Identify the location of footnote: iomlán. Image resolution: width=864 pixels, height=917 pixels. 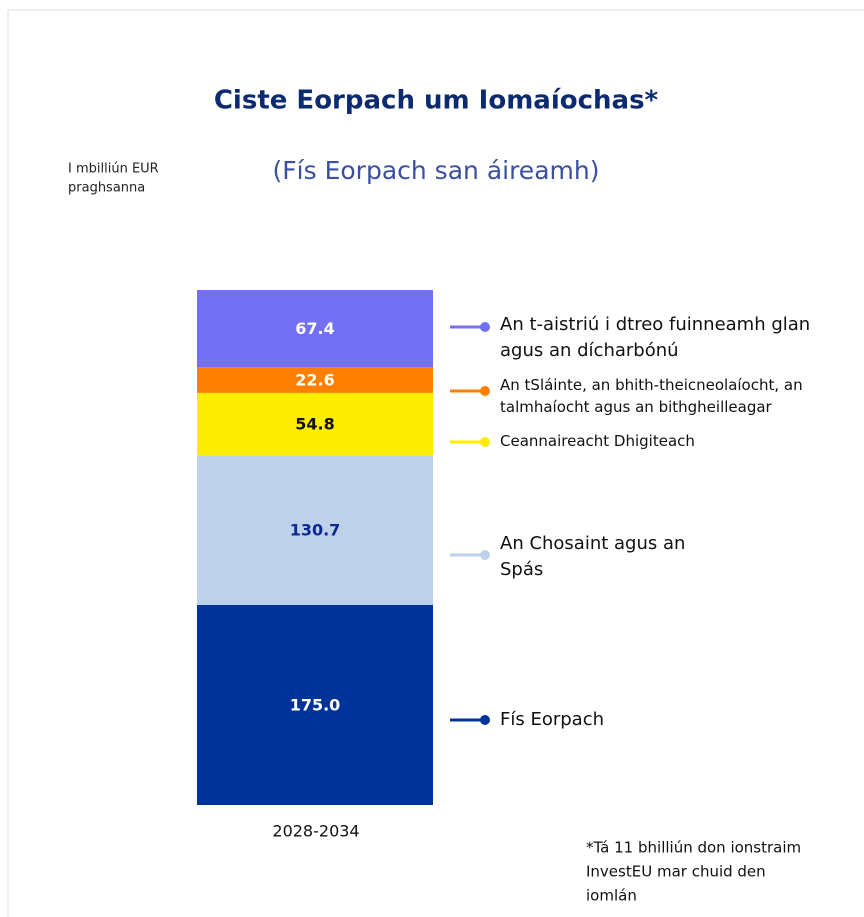
(611, 896).